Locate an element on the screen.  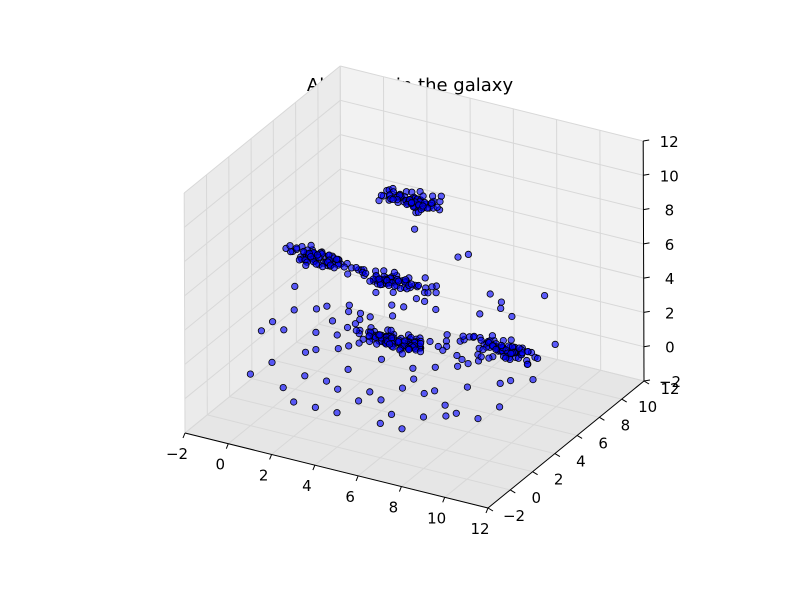
y-tick-label: 0 is located at coordinates (537, 498).